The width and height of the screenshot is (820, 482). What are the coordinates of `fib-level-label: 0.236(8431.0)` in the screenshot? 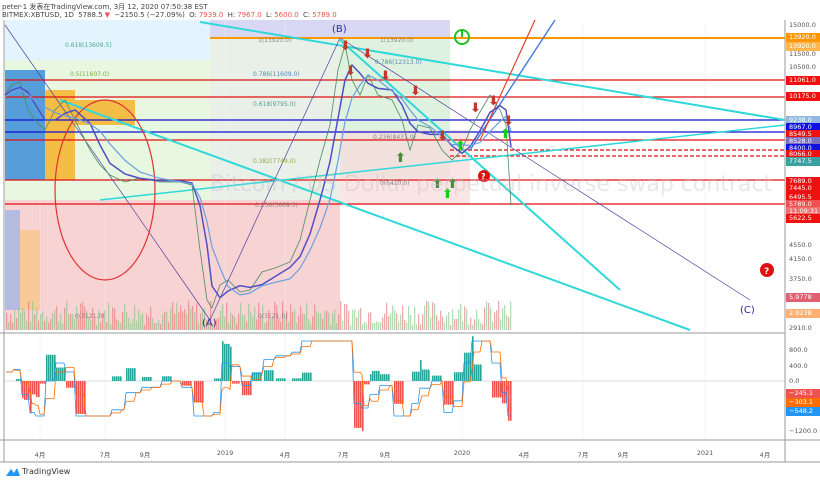 It's located at (394, 137).